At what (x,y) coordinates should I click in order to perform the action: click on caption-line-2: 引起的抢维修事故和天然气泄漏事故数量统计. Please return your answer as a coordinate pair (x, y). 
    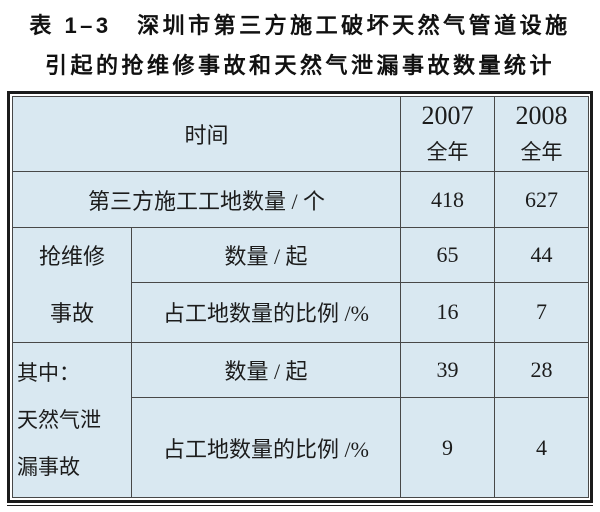
    Looking at the image, I should click on (299, 65).